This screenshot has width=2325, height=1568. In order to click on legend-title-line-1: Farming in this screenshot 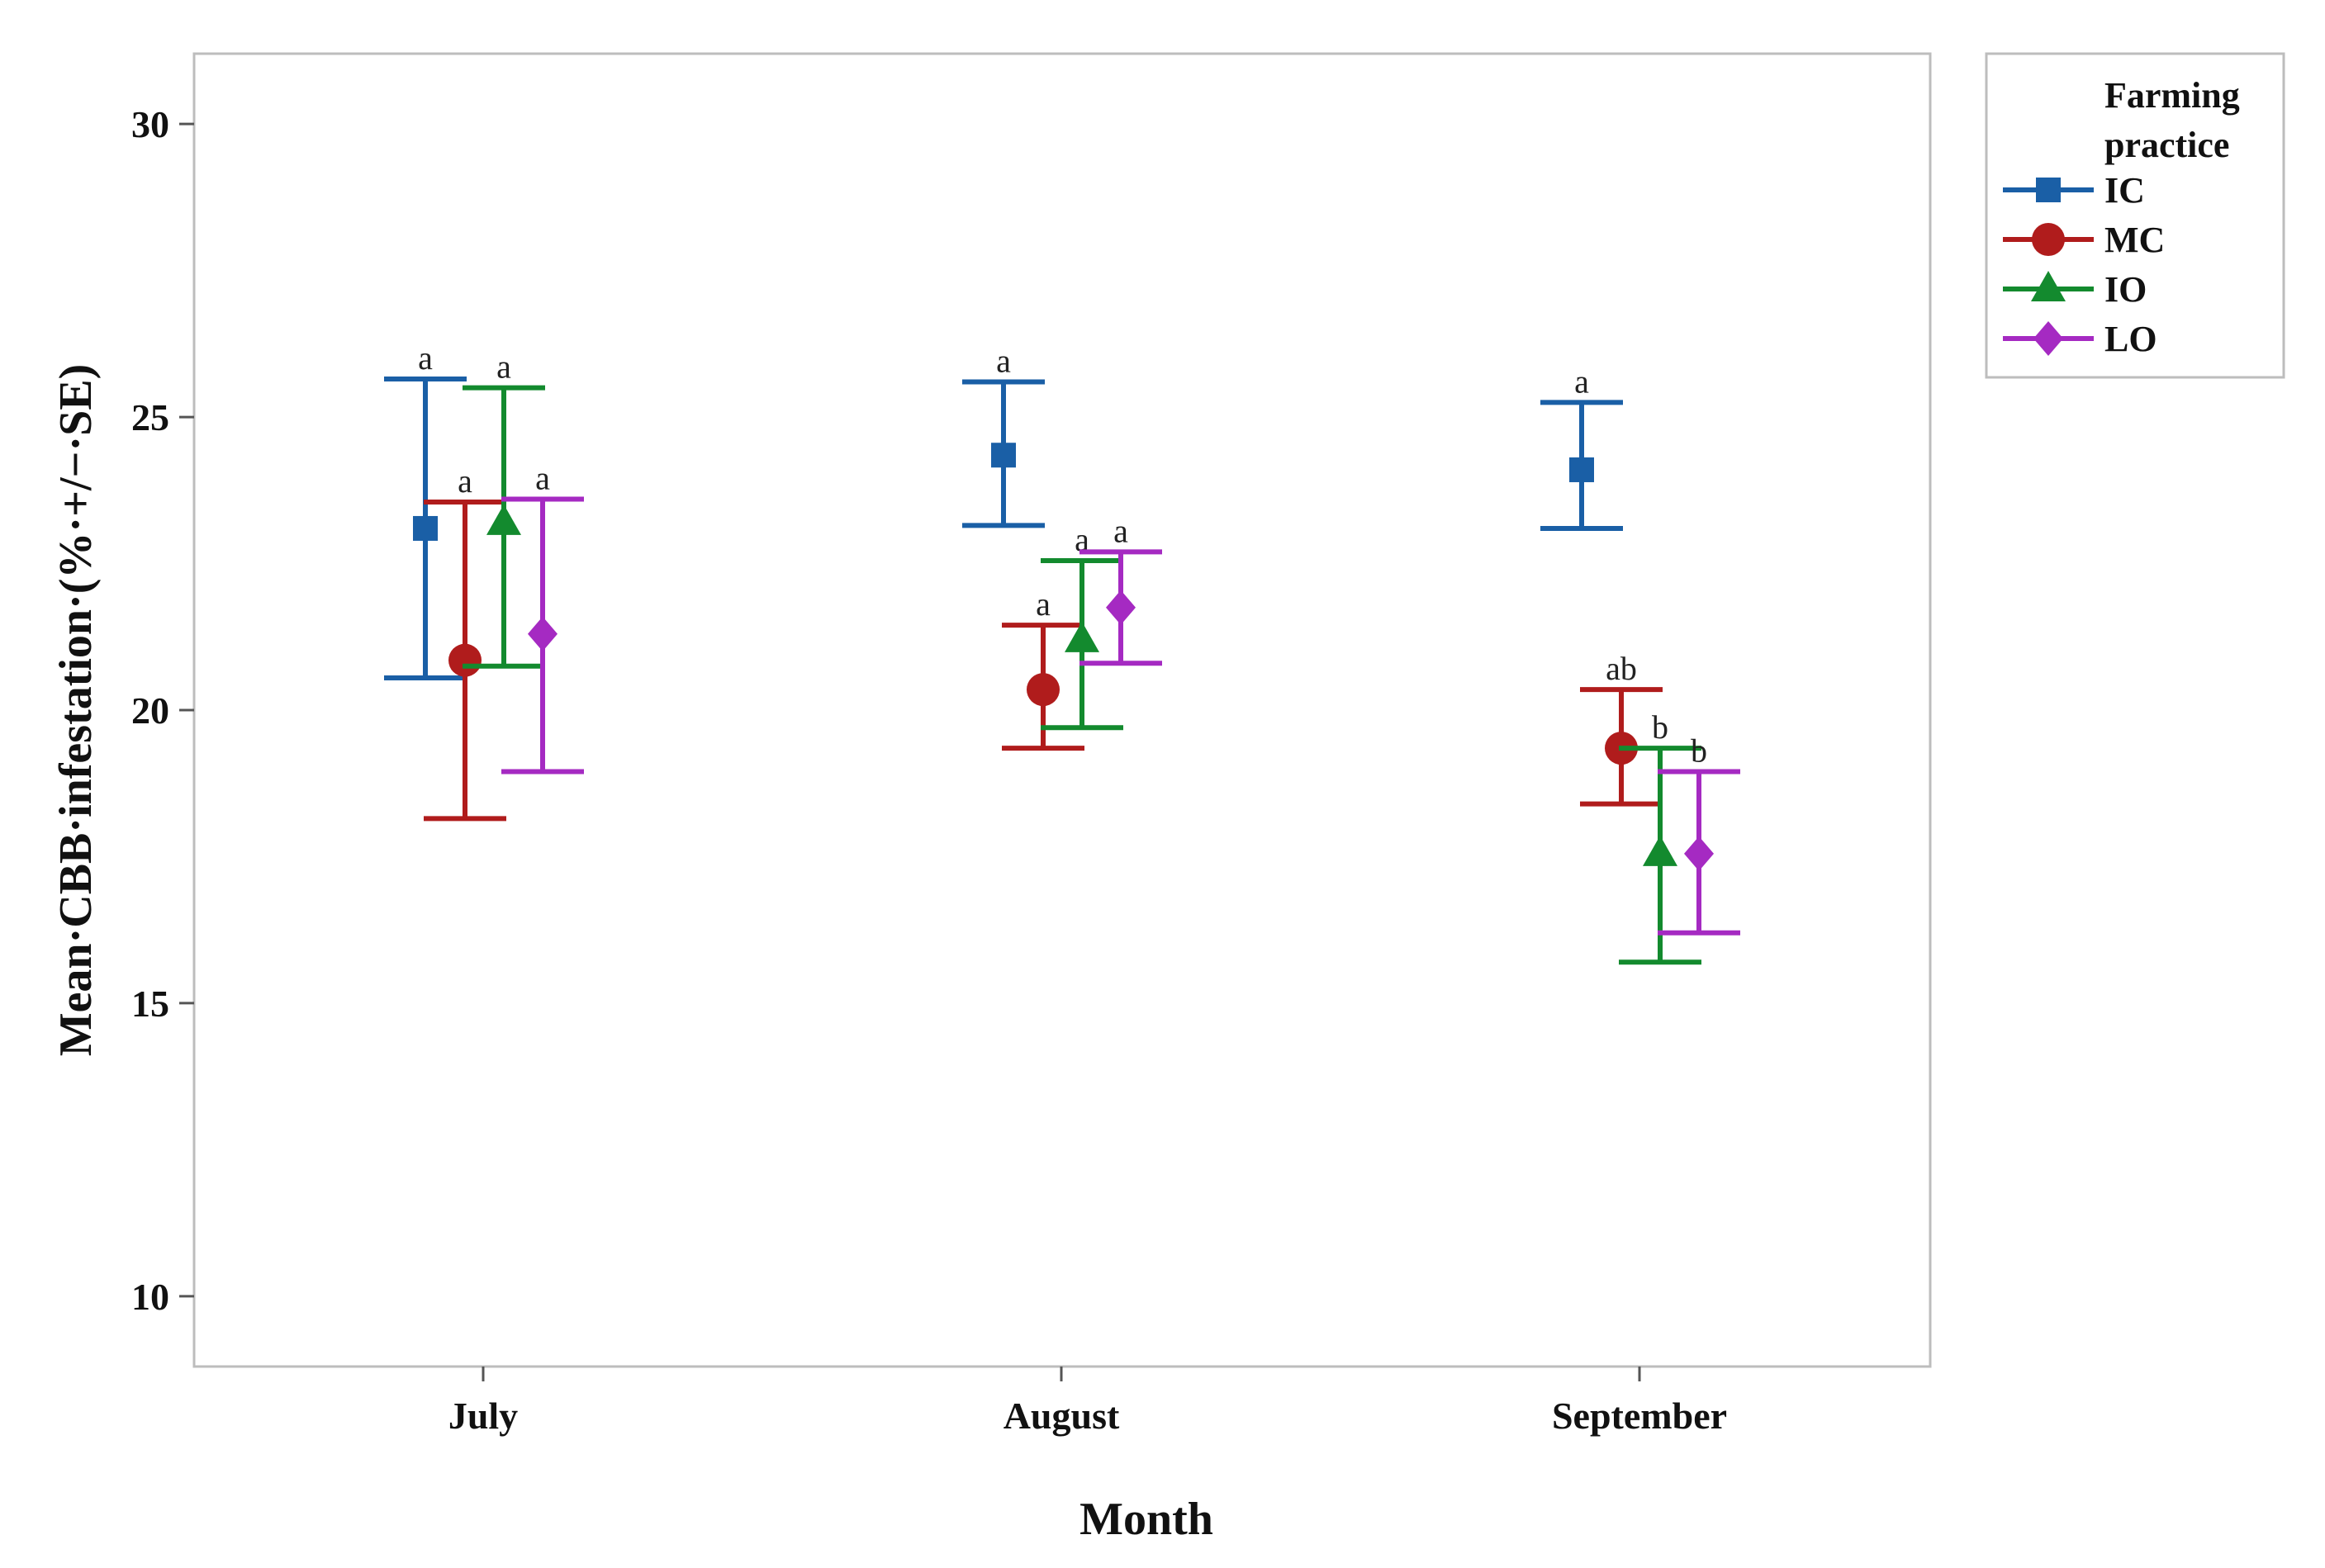, I will do `click(2172, 95)`.